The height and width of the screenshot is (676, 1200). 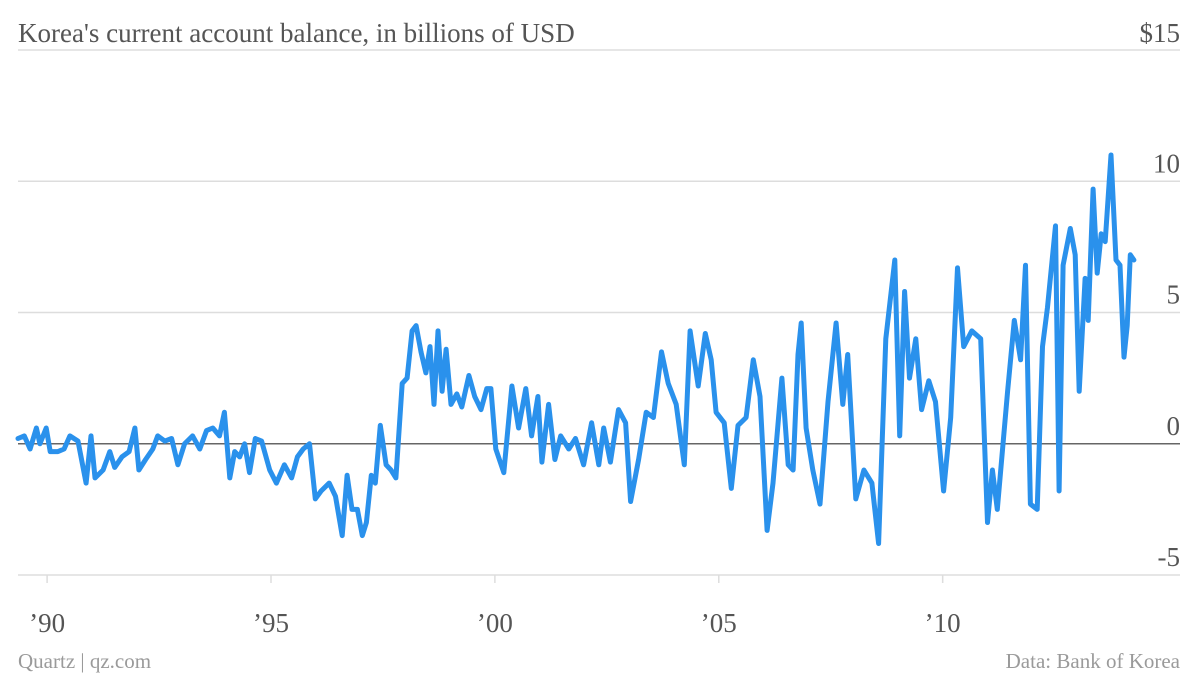 What do you see at coordinates (943, 623) in the screenshot?
I see `x-tick-label: ’10` at bounding box center [943, 623].